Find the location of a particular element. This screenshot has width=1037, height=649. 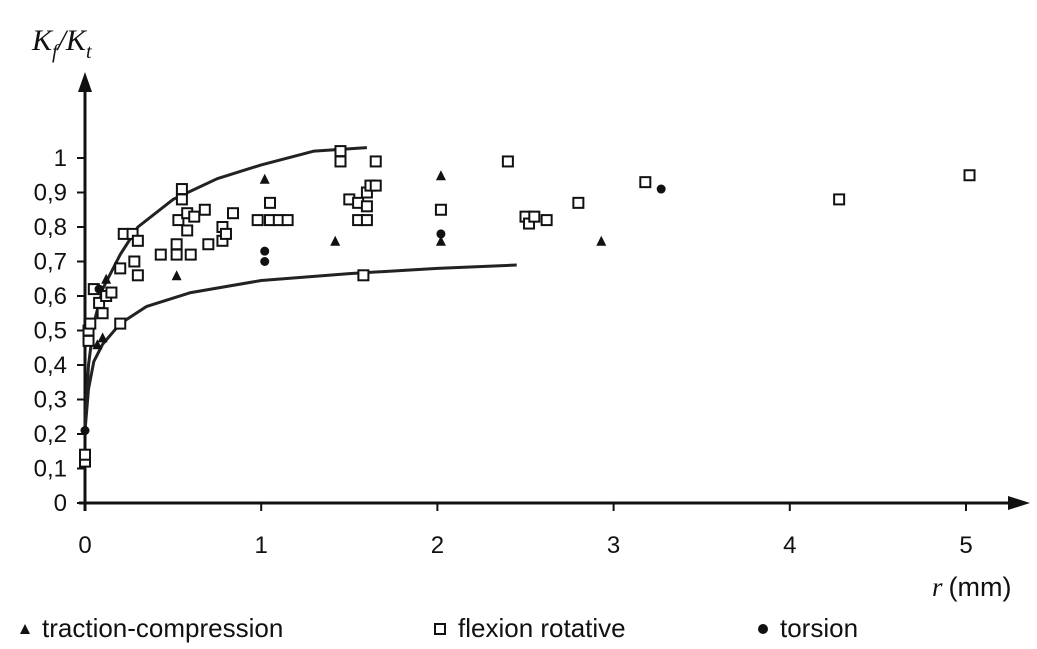

x-axis-label: r (mm) is located at coordinates (971, 587).